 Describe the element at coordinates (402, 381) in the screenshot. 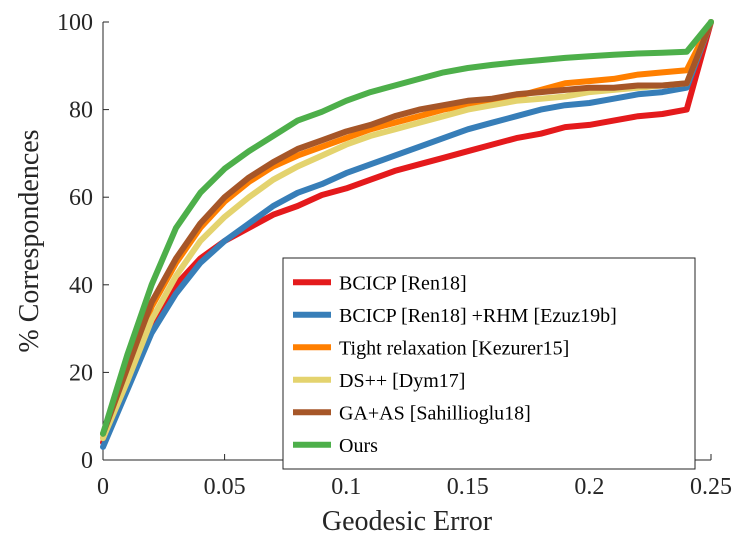

I see `legend-label-4: DS++ [Dym17]` at that location.